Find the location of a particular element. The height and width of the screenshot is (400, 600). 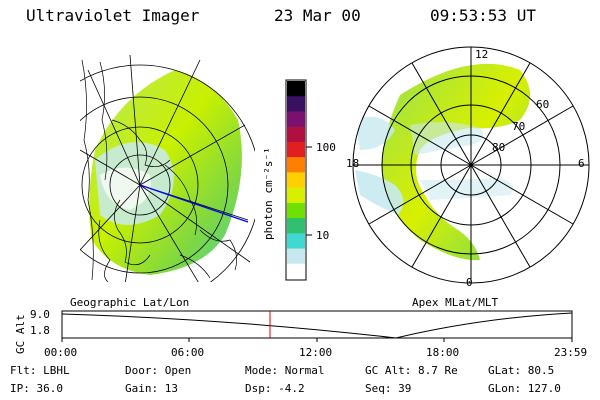

status-seq-label: Seq: is located at coordinates (378, 388).